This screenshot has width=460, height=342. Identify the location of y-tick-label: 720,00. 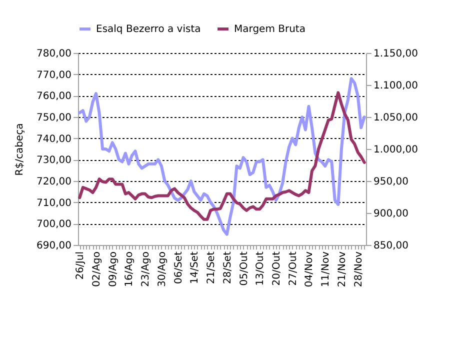
(54, 182).